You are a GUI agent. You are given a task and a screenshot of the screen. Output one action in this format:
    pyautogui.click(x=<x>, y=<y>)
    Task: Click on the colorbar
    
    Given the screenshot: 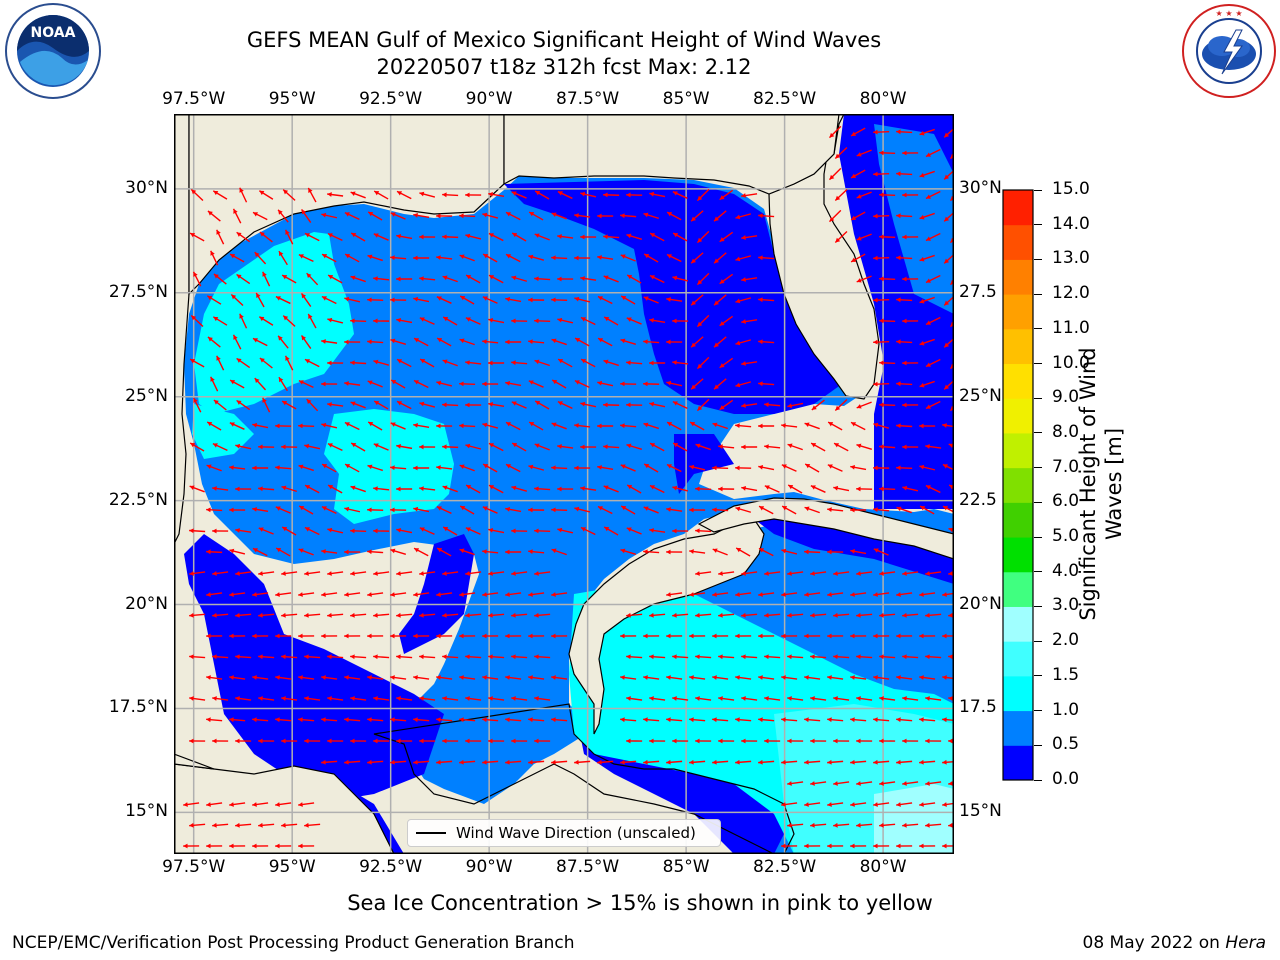 What is the action you would take?
    pyautogui.click(x=1018, y=485)
    